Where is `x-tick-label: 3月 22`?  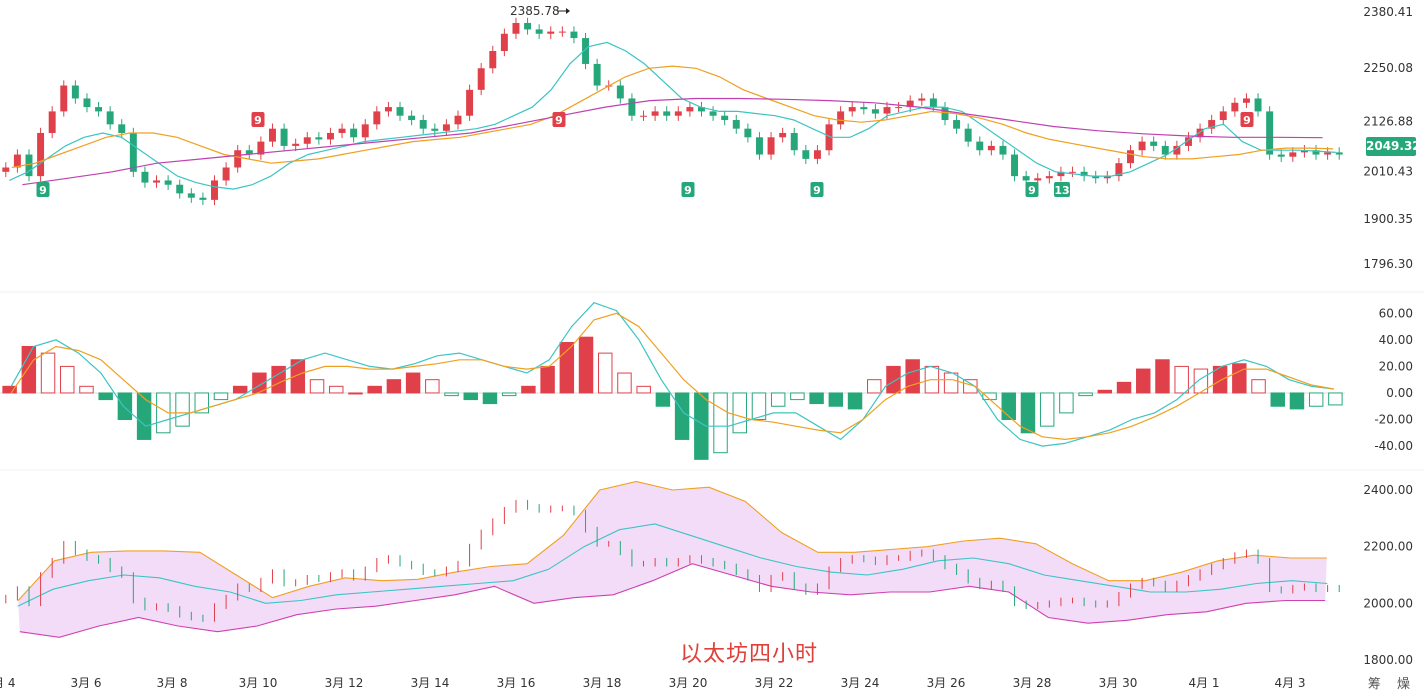 x-tick-label: 3月 22 is located at coordinates (774, 683).